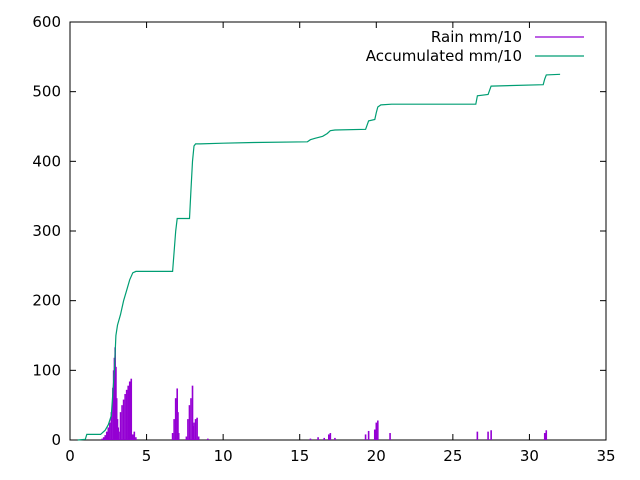 This screenshot has width=640, height=480. Describe the element at coordinates (56, 440) in the screenshot. I see `y-tick-label: 0` at that location.